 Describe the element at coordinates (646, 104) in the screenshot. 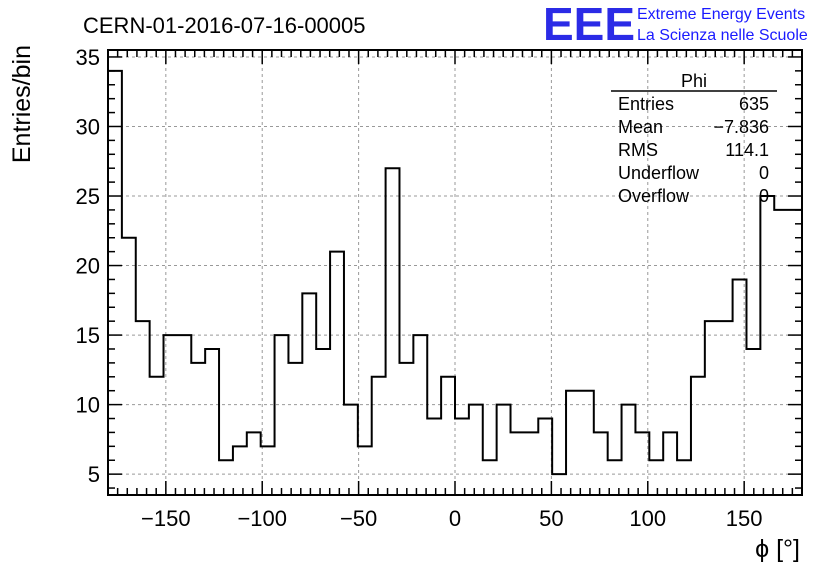

I see `stats-row-label: Entries` at that location.